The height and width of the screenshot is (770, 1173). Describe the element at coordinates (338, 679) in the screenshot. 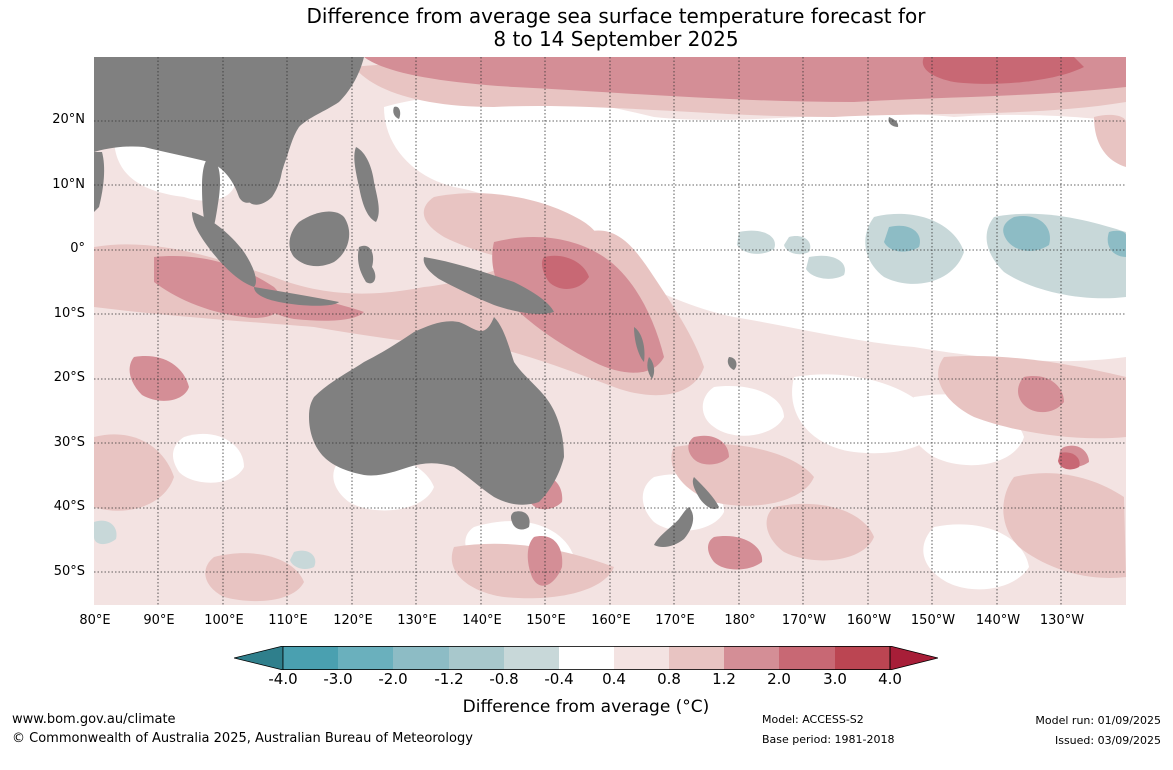

I see `colorbar-tick: -3.0` at that location.